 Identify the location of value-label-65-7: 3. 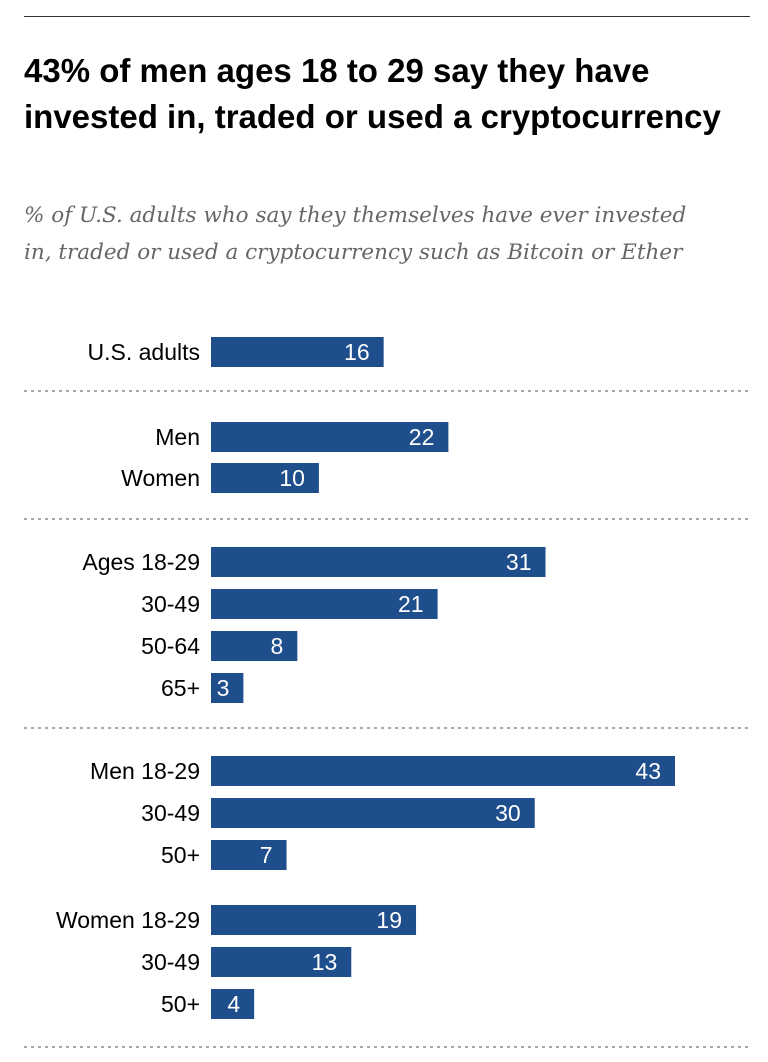
(223, 688).